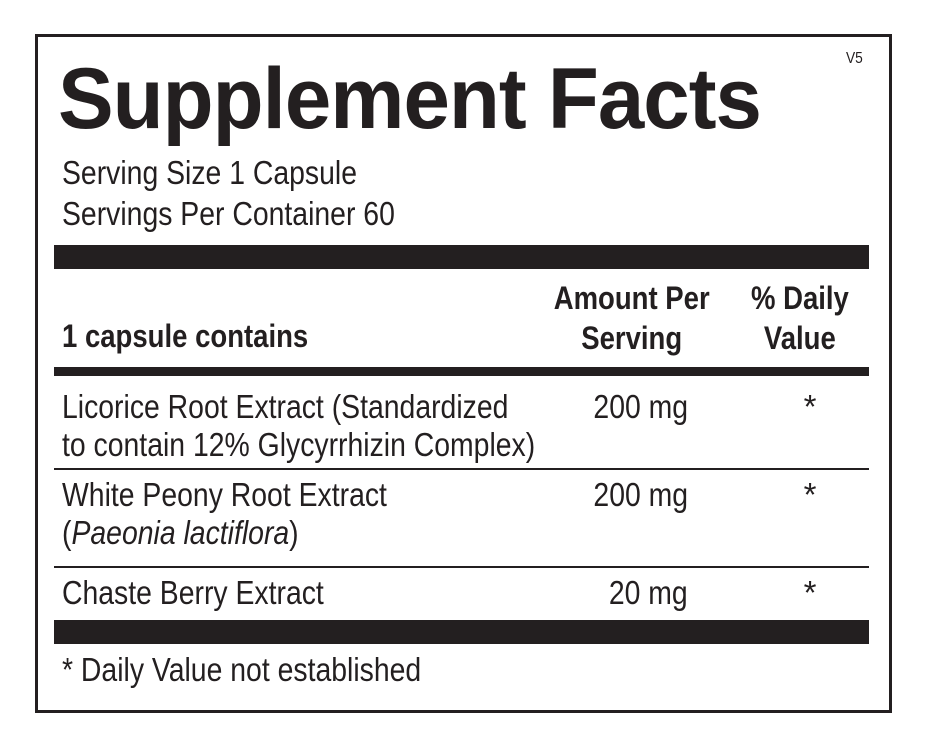 This screenshot has height=756, width=926. Describe the element at coordinates (461, 257) in the screenshot. I see `thick-divider` at that location.